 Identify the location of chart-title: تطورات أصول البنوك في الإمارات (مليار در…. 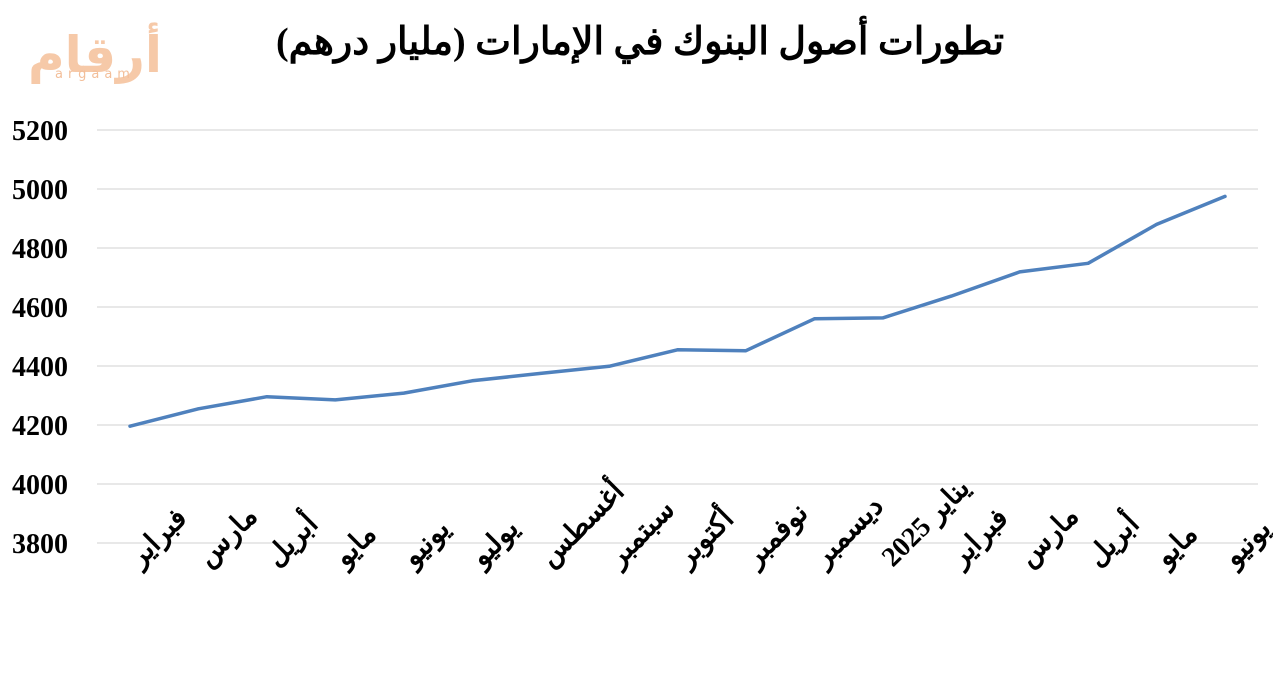
(640, 40).